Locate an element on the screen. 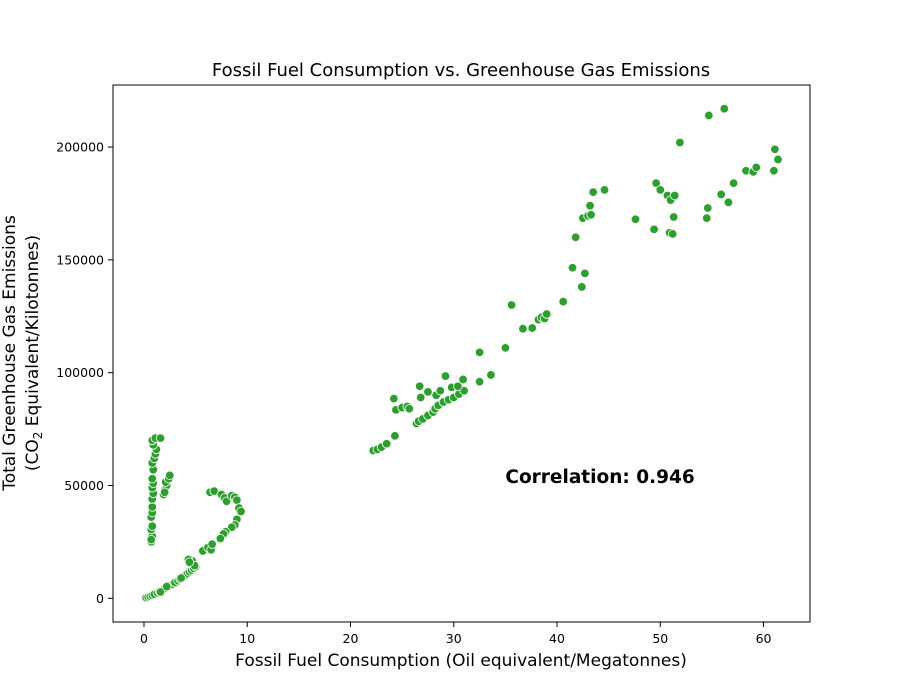 The image size is (900, 700). x-axis-ticks: 0 10 20 30 40 50 60 is located at coordinates (456, 634).